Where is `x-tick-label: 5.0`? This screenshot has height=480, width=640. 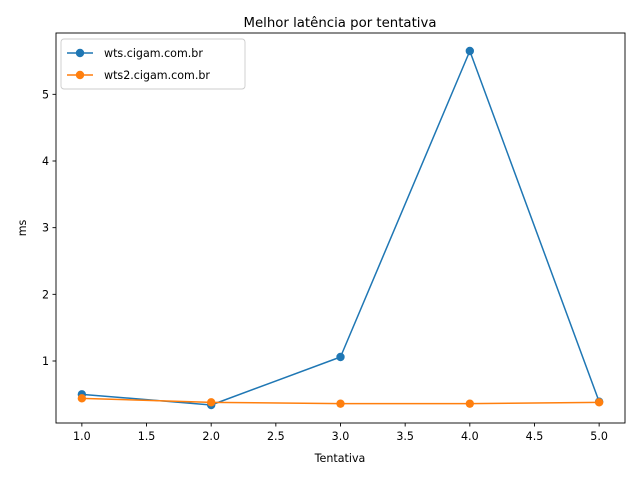 x-tick-label: 5.0 is located at coordinates (599, 436).